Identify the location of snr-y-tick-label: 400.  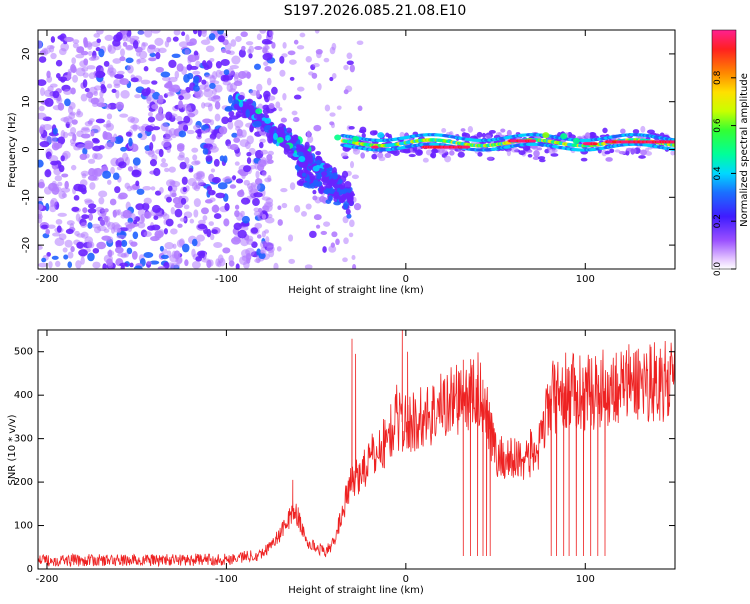
(23, 395).